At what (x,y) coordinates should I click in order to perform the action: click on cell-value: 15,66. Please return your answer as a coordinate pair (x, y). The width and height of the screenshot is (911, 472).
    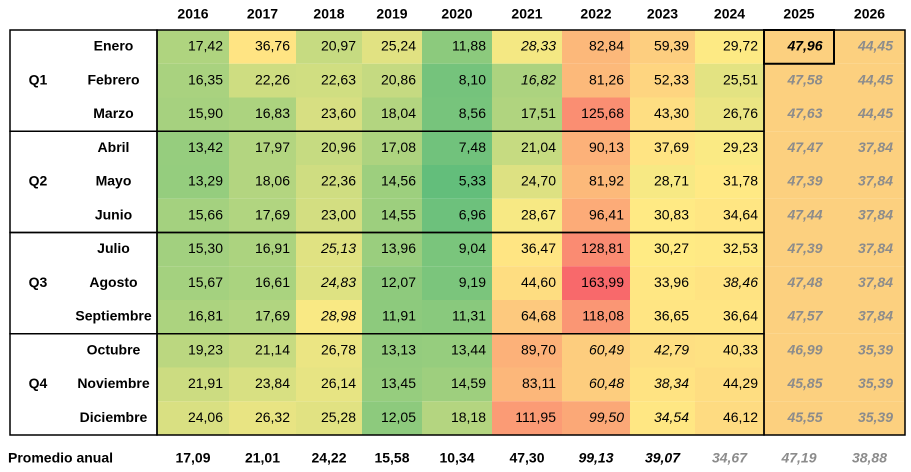
    Looking at the image, I should click on (205, 214).